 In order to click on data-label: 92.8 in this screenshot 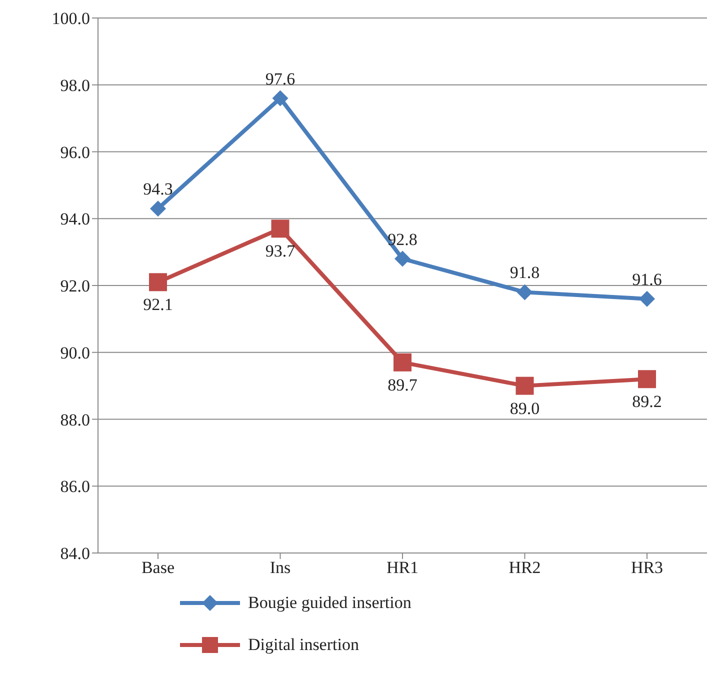, I will do `click(403, 239)`.